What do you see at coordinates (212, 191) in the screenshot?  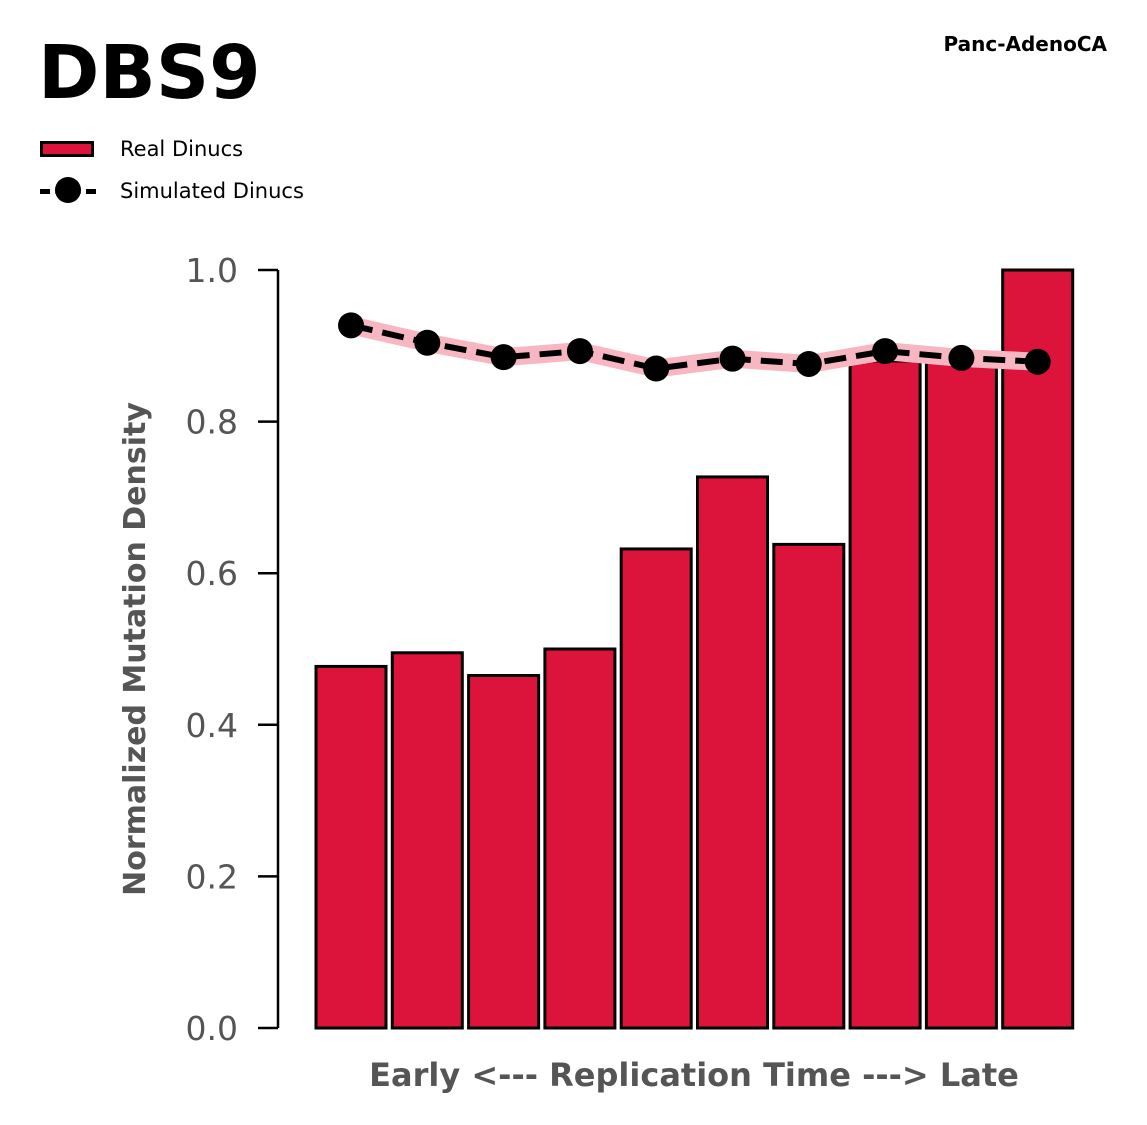 I see `legend-label-simulated: Simulated Dinucs` at bounding box center [212, 191].